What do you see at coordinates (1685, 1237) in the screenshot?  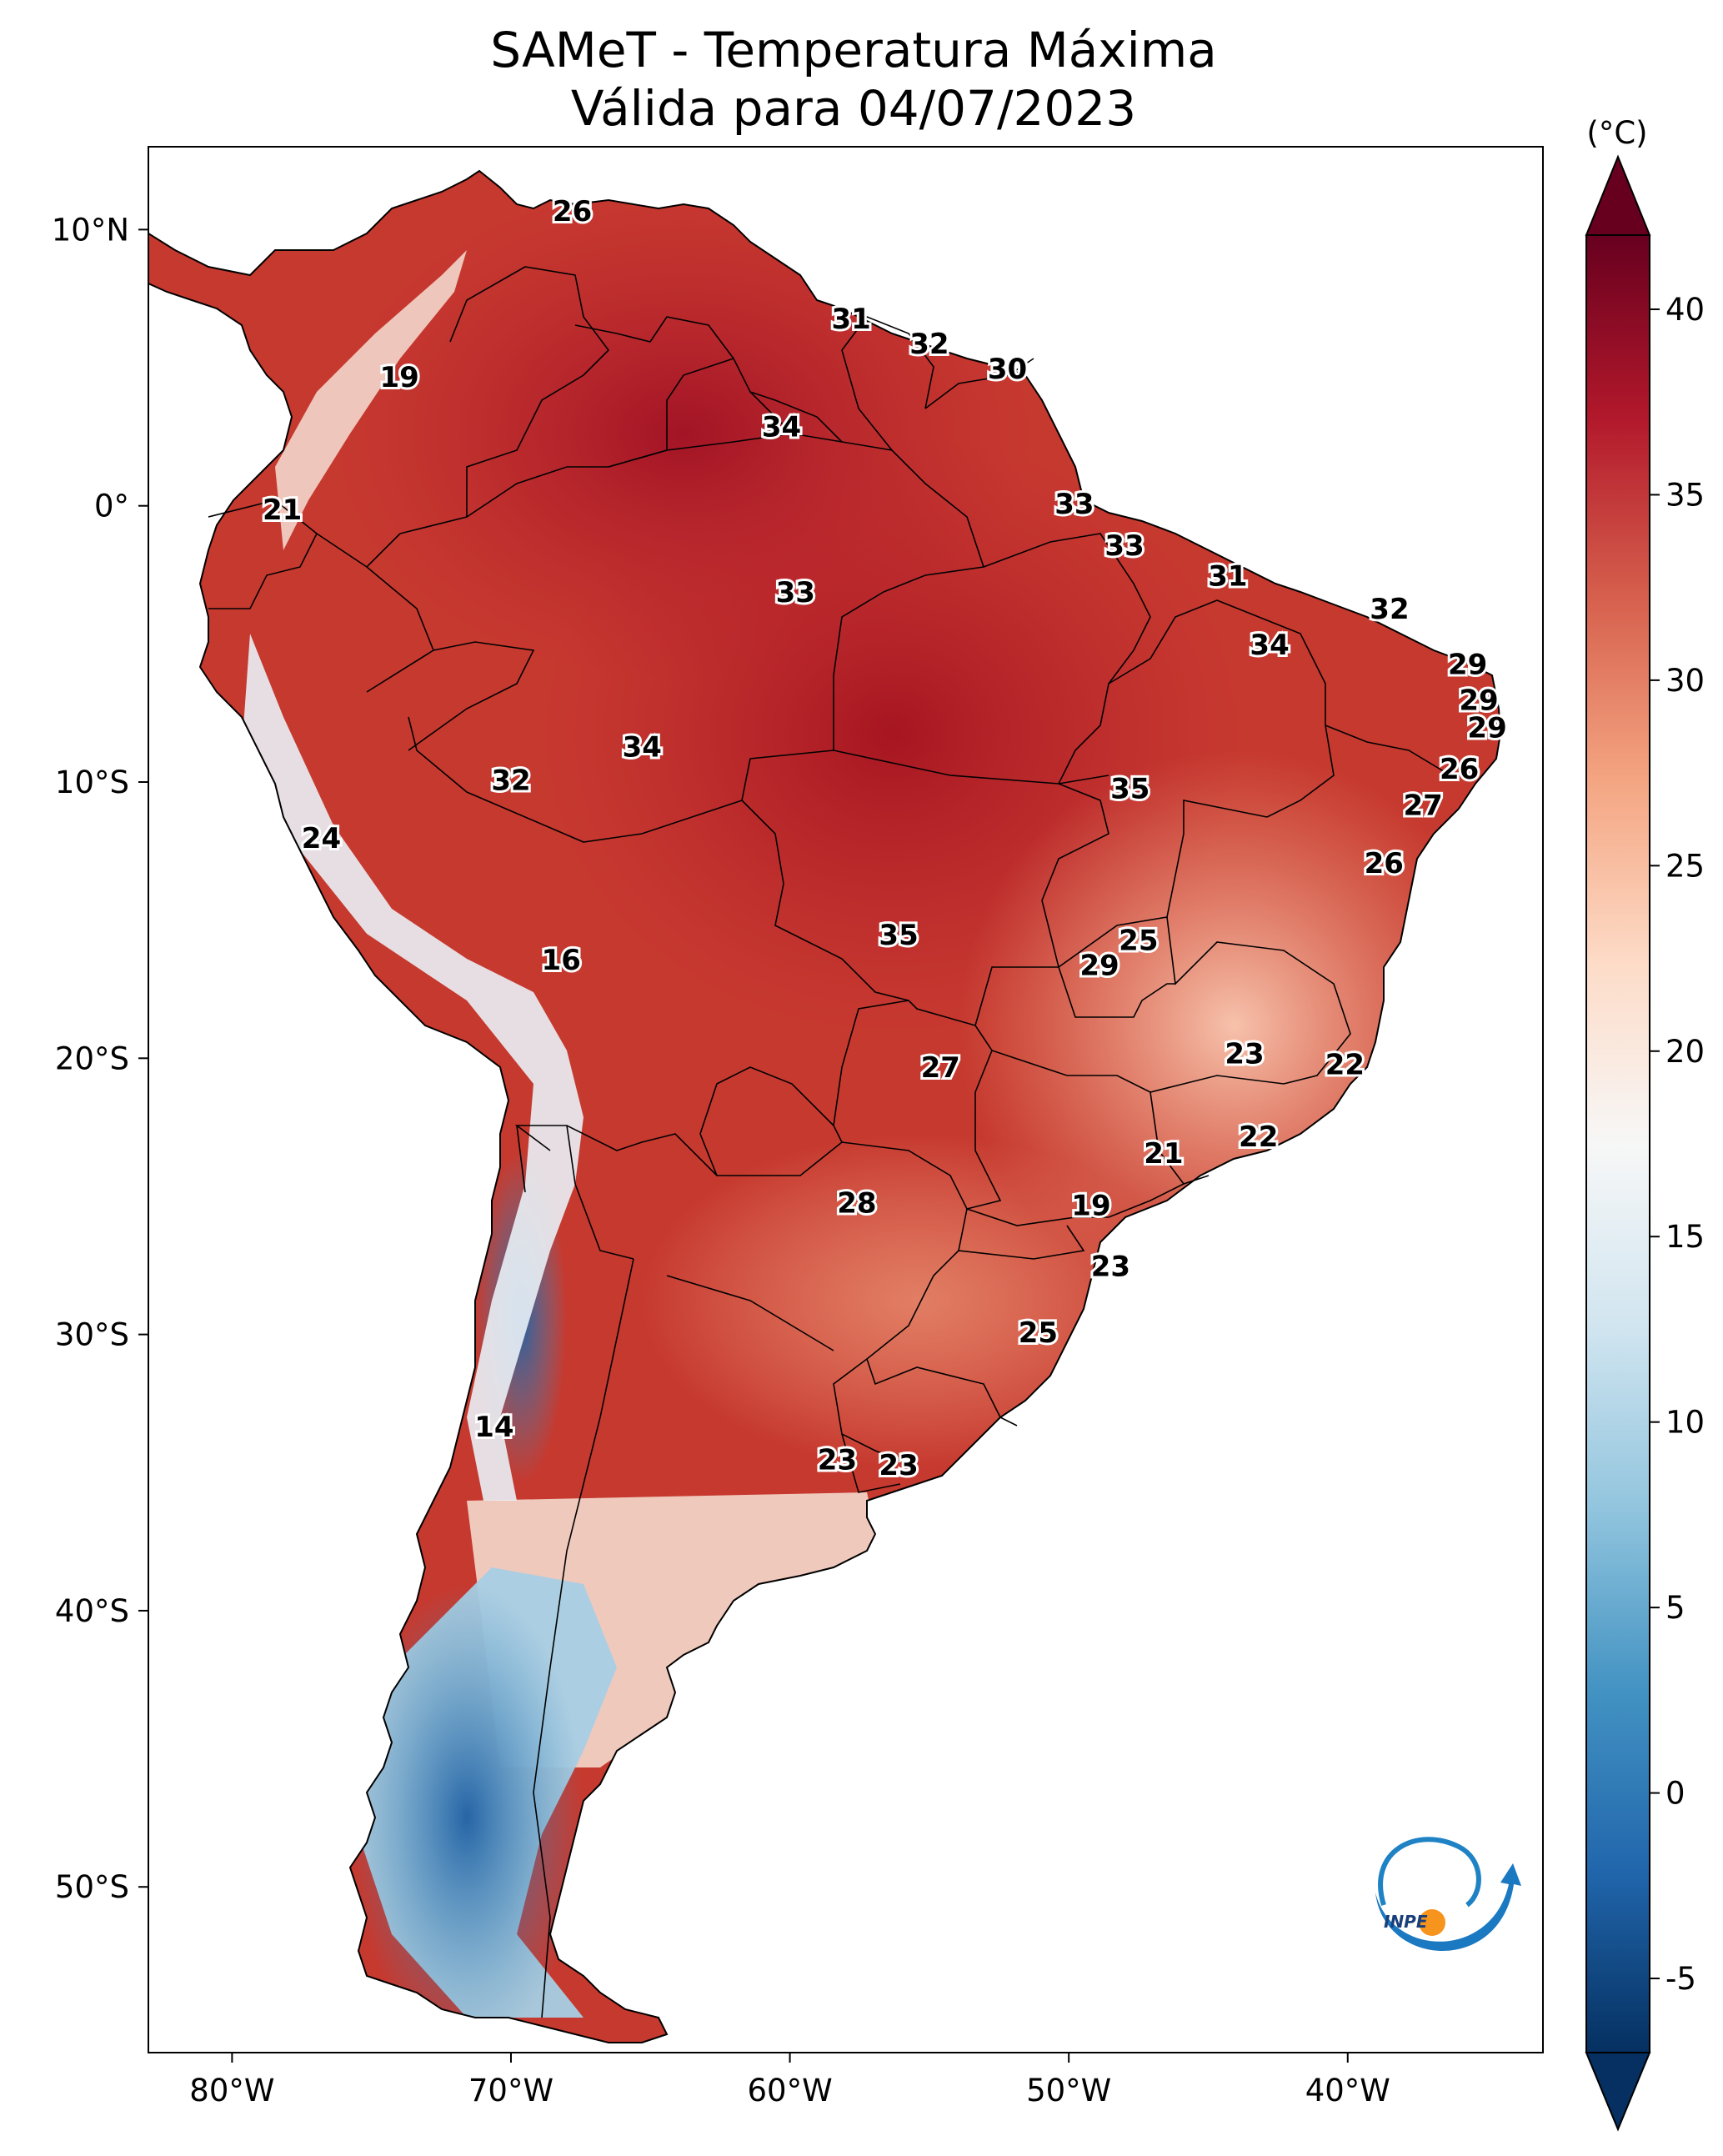 I see `colorbar-tick-label: 15` at bounding box center [1685, 1237].